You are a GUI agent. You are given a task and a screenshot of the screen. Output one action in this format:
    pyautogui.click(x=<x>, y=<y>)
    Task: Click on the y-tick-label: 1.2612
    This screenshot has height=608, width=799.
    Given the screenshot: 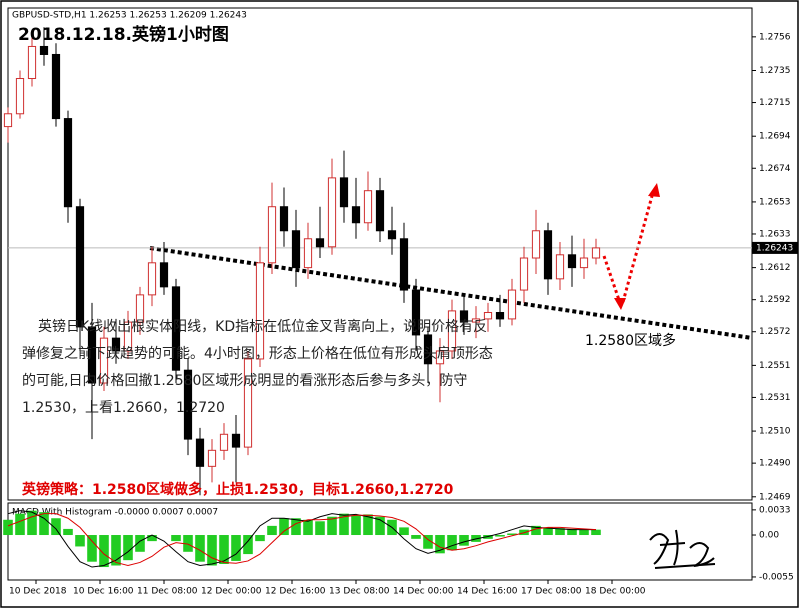 What is the action you would take?
    pyautogui.click(x=775, y=268)
    